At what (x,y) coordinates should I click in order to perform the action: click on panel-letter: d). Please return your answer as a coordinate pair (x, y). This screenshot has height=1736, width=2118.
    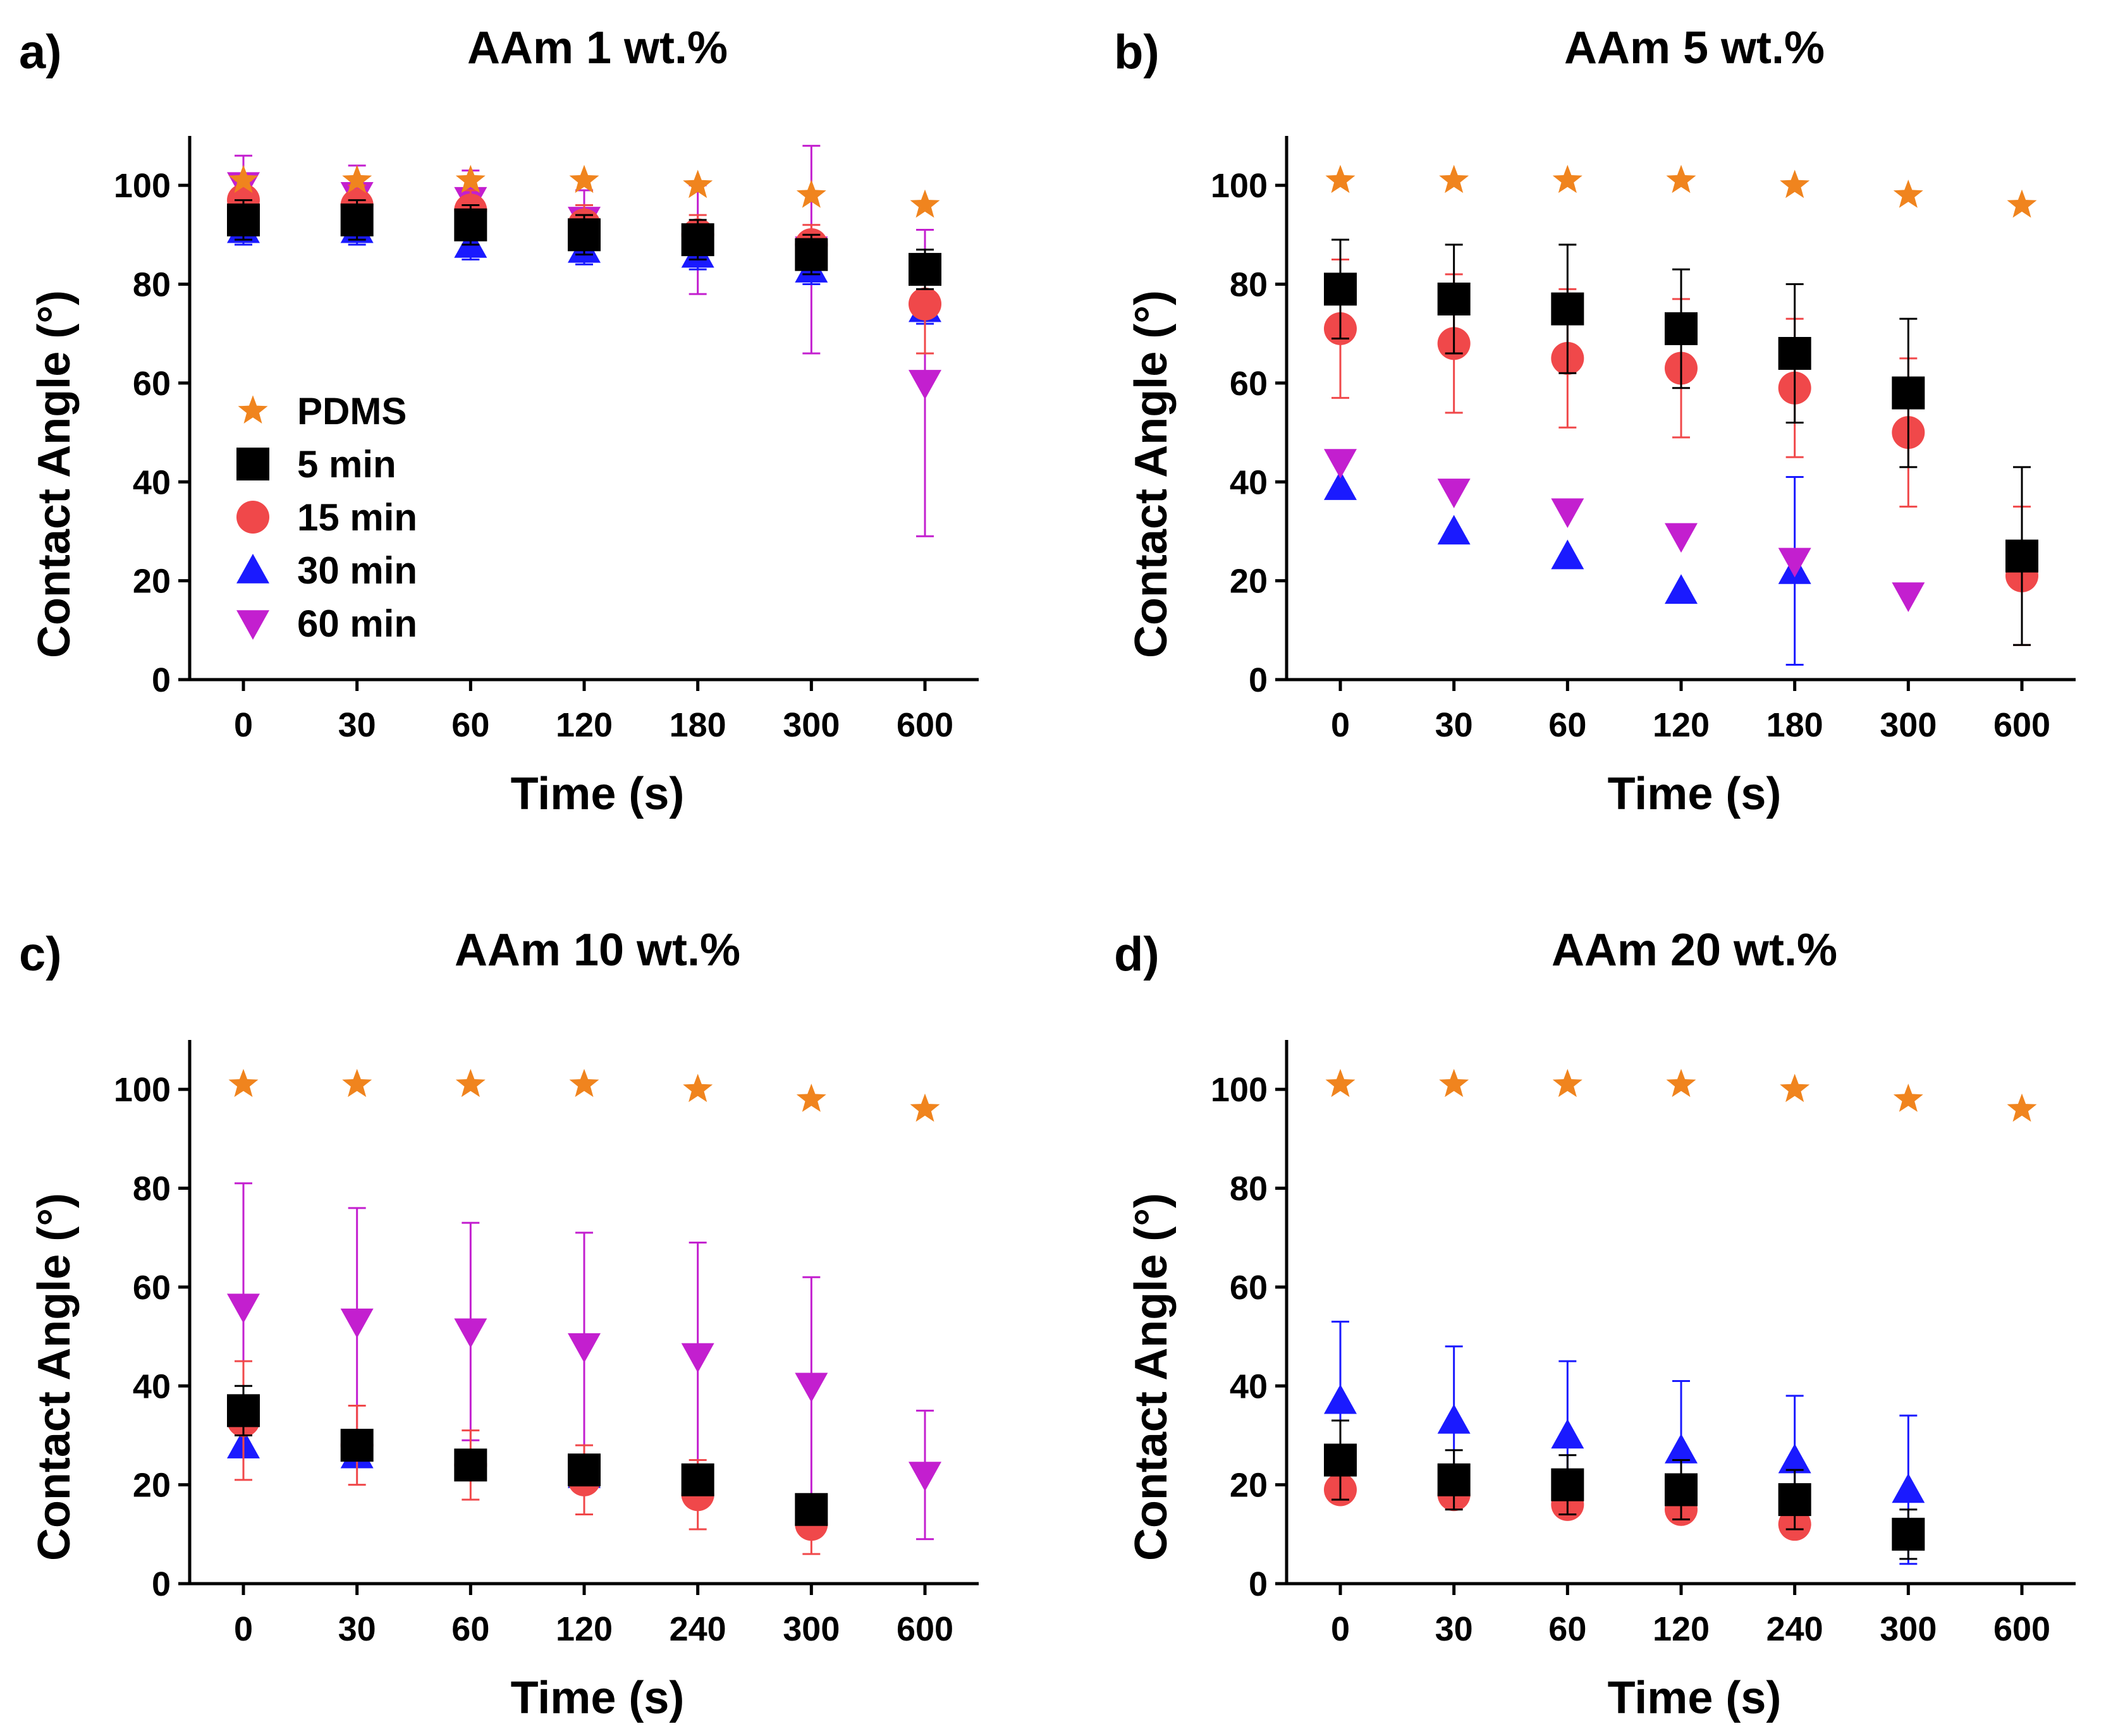
    Looking at the image, I should click on (1137, 954).